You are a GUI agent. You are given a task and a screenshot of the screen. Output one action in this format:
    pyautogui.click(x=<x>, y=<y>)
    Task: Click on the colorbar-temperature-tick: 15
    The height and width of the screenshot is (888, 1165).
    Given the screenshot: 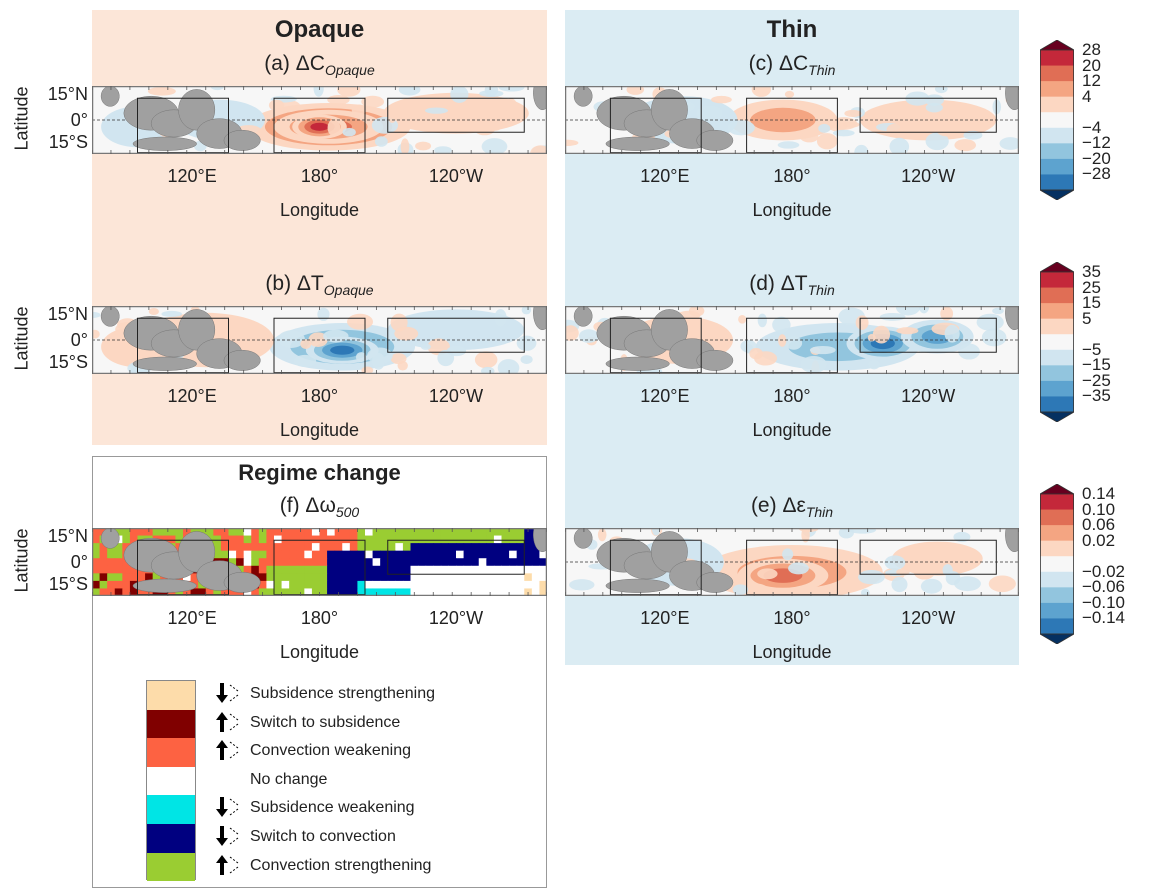 What is the action you would take?
    pyautogui.click(x=1091, y=303)
    